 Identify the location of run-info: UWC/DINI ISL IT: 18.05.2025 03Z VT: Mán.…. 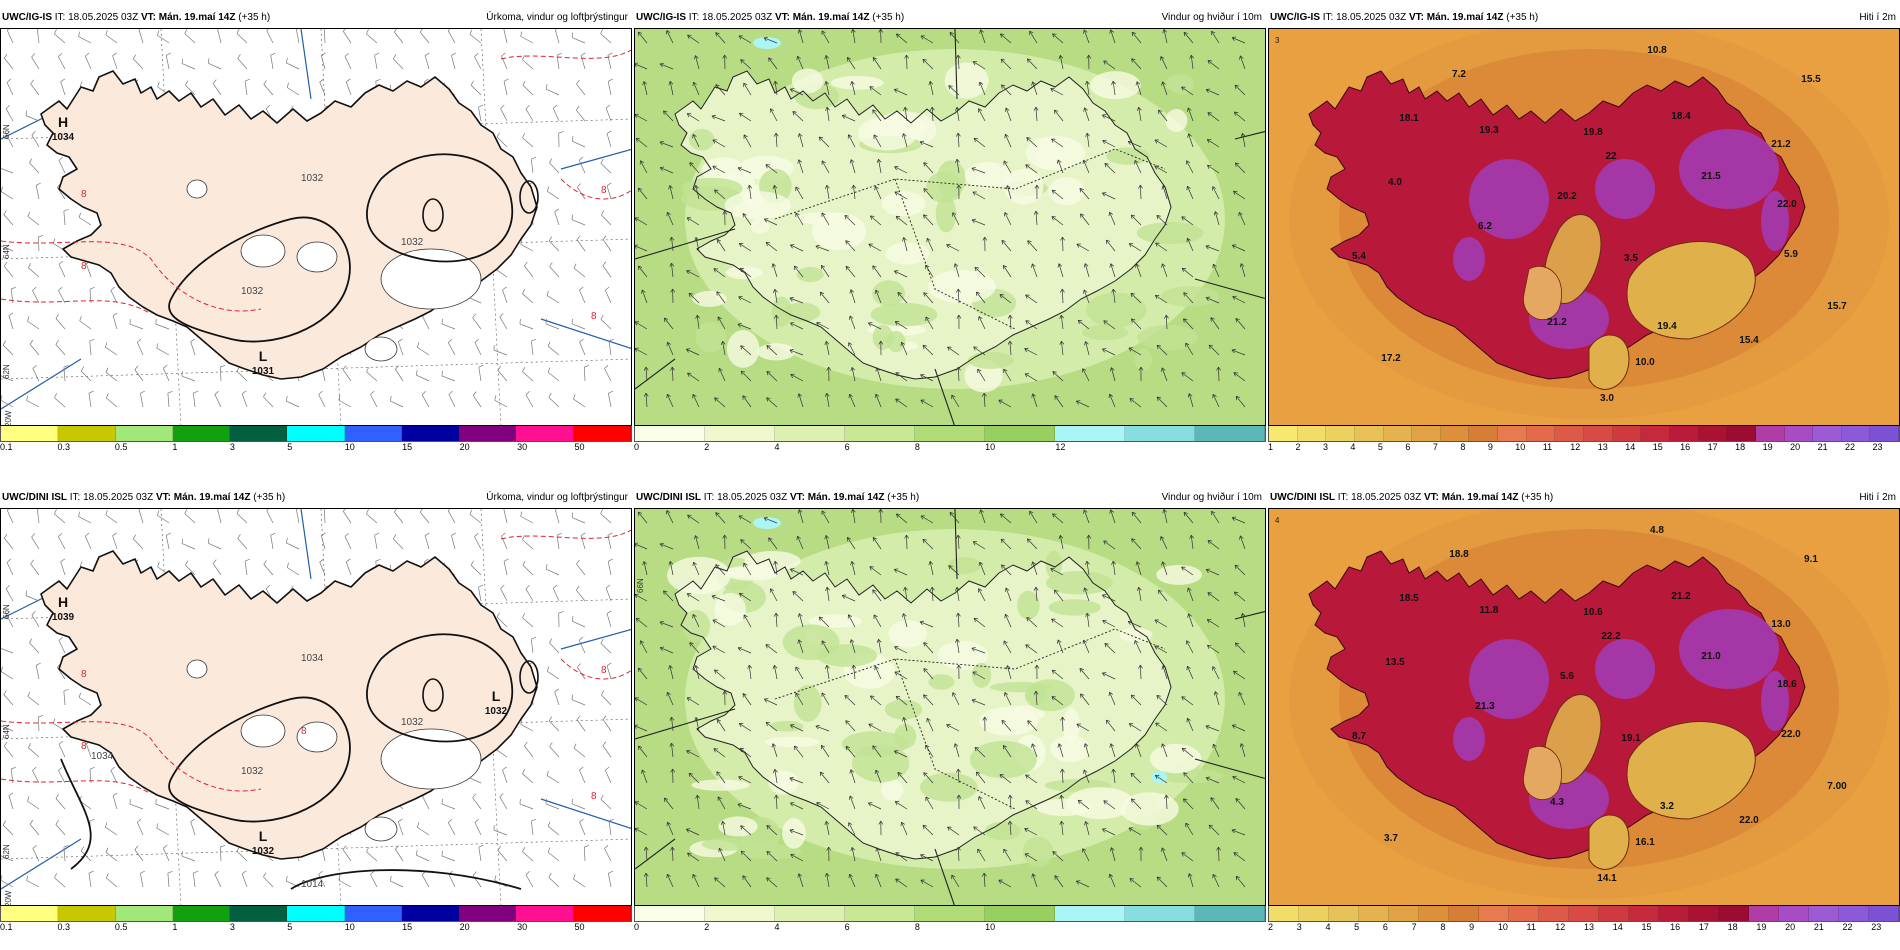
(1411, 498).